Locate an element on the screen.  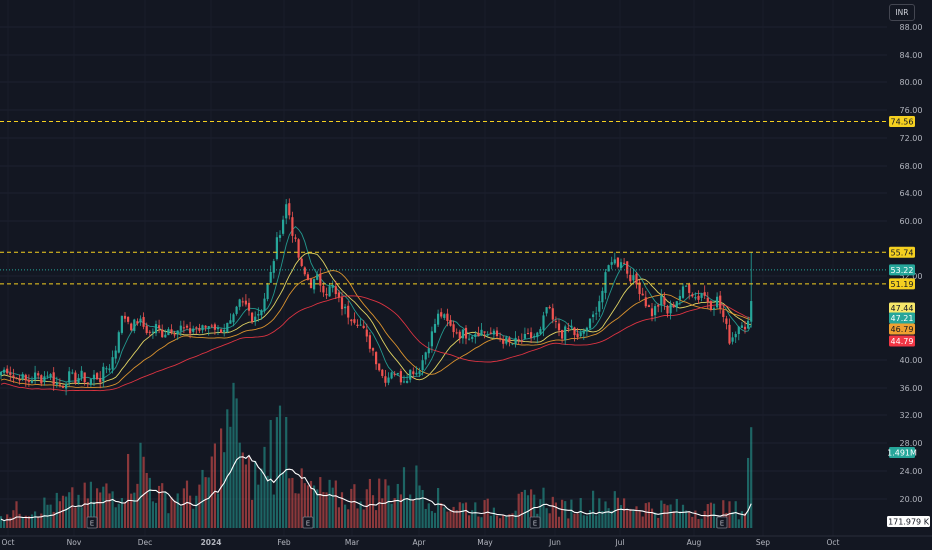
level-tag-bg is located at coordinates (902, 284).